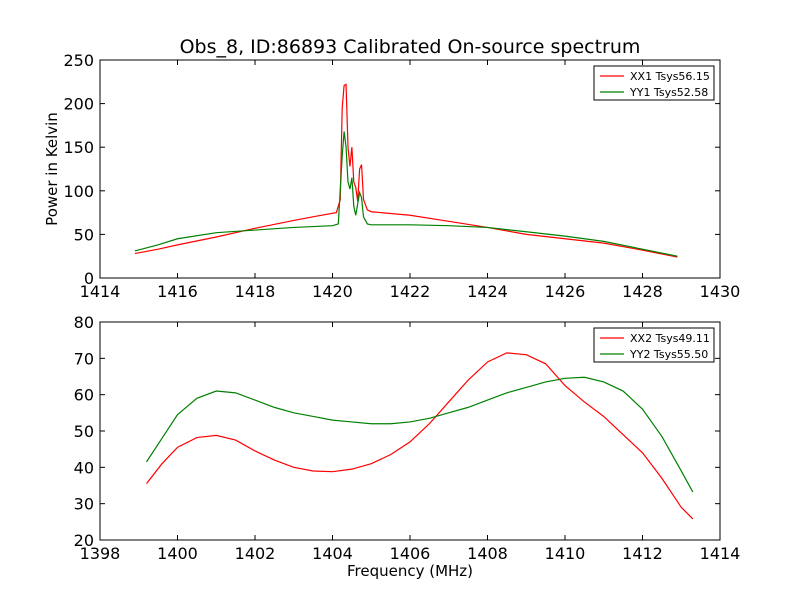 The height and width of the screenshot is (600, 800). Describe the element at coordinates (670, 338) in the screenshot. I see `legend-entry-label: XX2 Tsys49.11` at that location.